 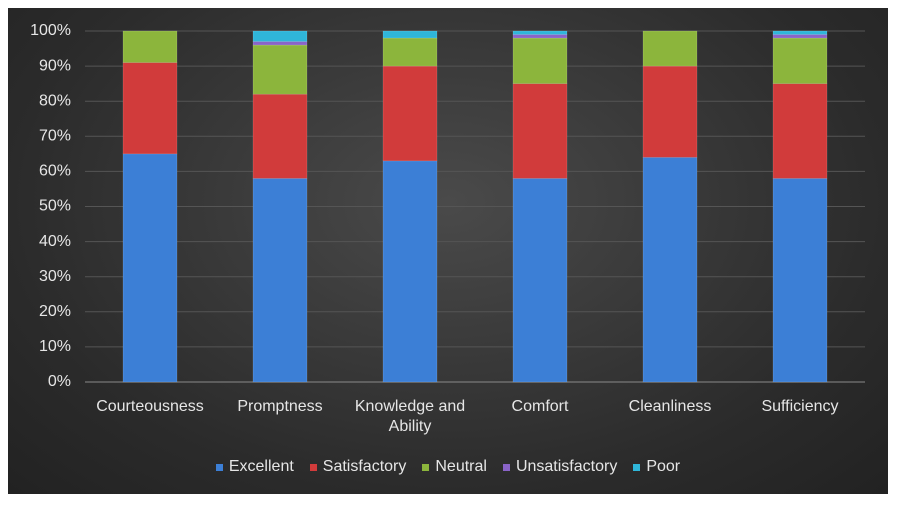 I want to click on y-tick-label: 30%, so click(x=55, y=276).